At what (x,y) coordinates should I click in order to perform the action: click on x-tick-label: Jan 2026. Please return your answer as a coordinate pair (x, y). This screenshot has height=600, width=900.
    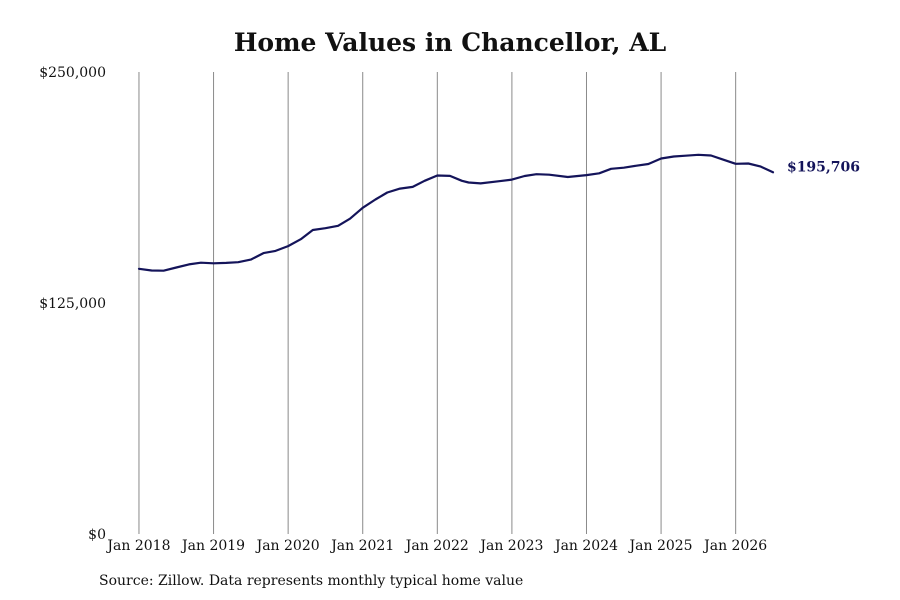
    Looking at the image, I should click on (734, 546).